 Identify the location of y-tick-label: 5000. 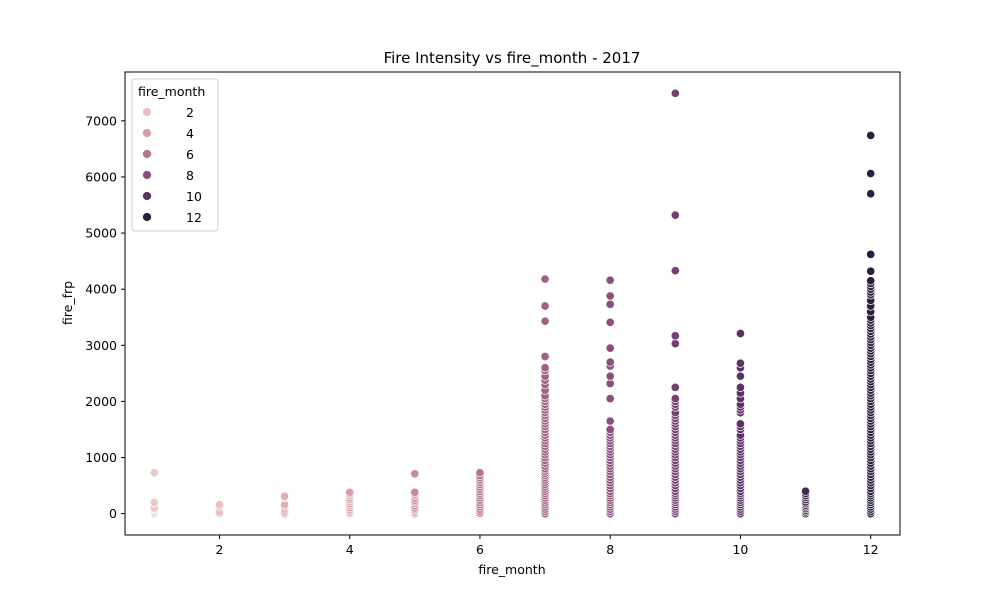
(101, 233).